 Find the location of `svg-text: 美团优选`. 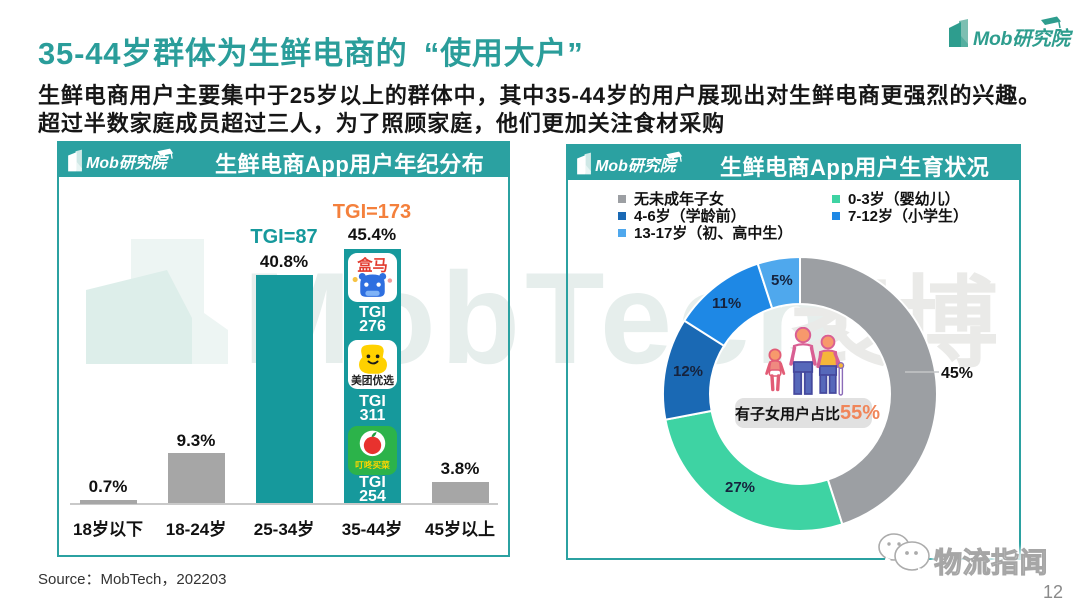

svg-text: 美团优选 is located at coordinates (372, 380).